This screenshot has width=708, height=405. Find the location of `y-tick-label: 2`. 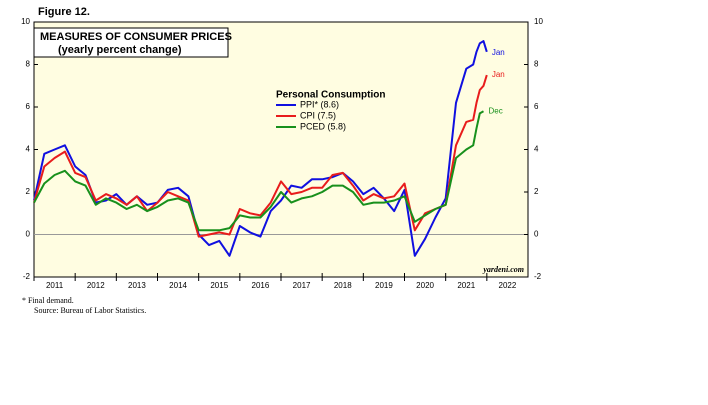

y-tick-label: 2 is located at coordinates (28, 191).